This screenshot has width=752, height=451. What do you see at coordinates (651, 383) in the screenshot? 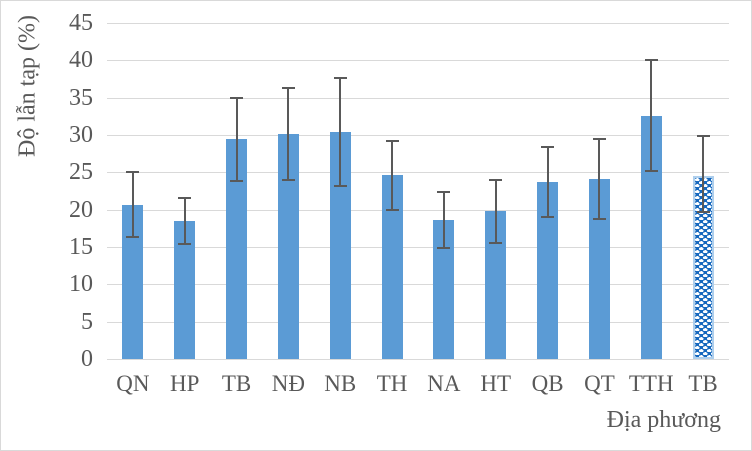
I see `x-category-label-tth-10: TTH` at bounding box center [651, 383].